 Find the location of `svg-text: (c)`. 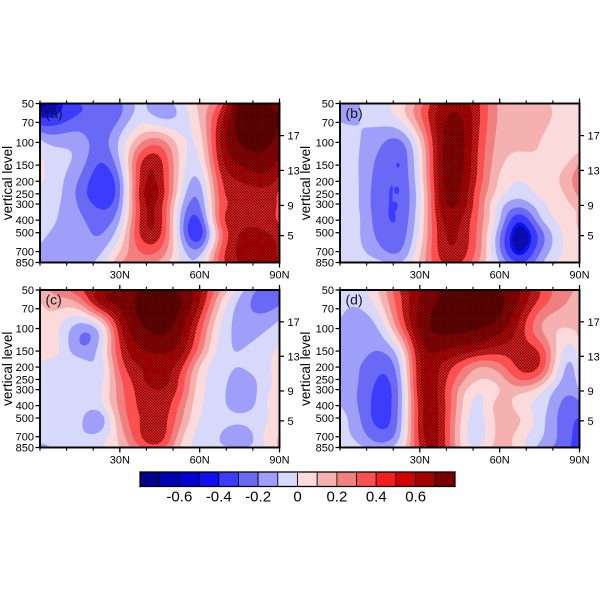

svg-text: (c) is located at coordinates (54, 300).